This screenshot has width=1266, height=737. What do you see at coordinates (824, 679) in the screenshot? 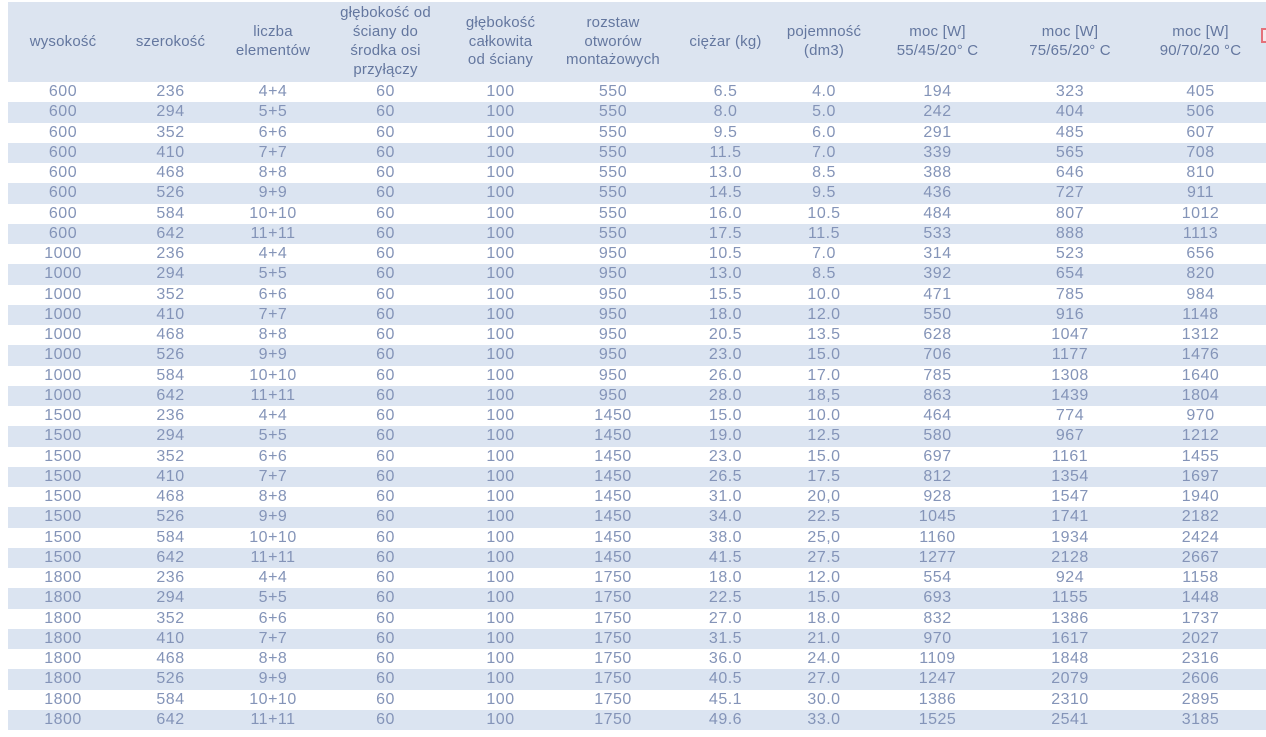
I see `table-cell: 27.0` at bounding box center [824, 679].